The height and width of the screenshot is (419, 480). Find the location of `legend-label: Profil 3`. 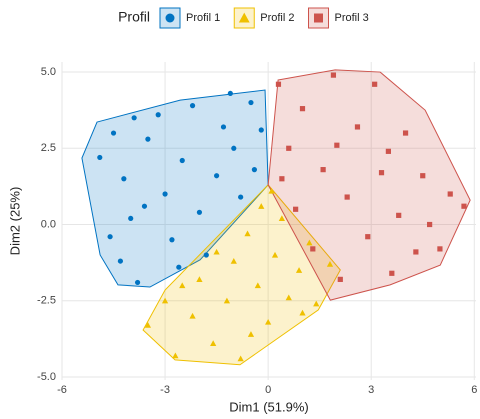

legend-label: Profil 3 is located at coordinates (352, 18).